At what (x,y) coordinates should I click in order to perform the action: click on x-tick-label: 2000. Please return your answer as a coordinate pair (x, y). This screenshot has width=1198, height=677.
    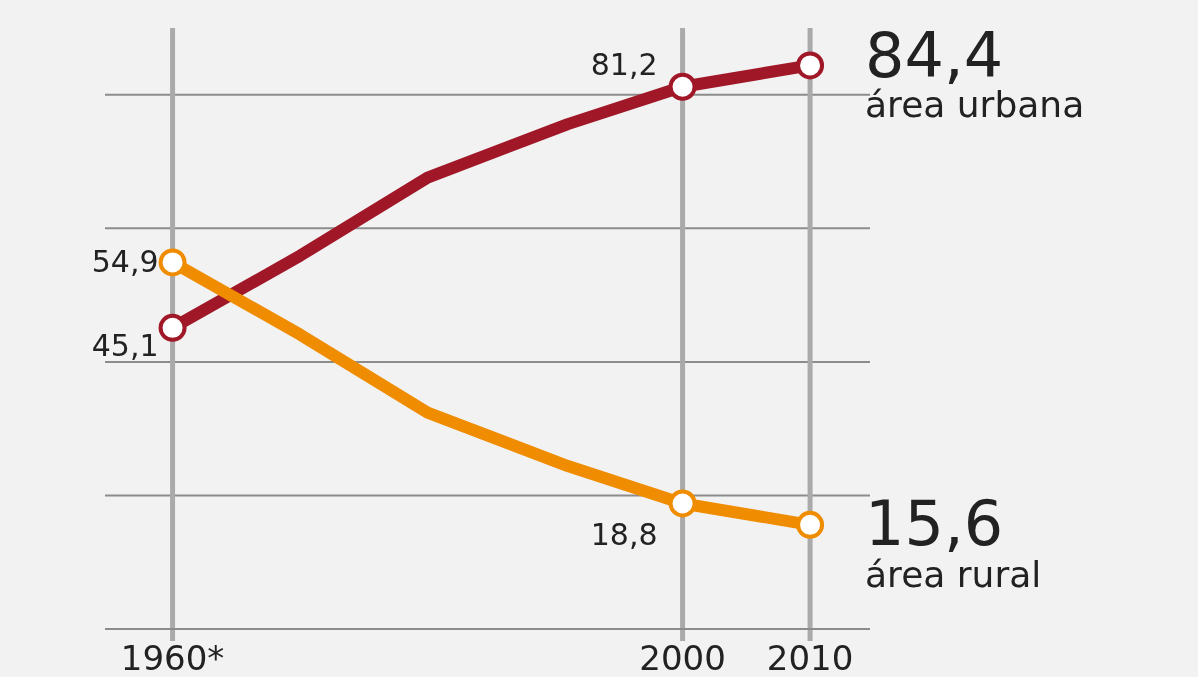
    Looking at the image, I should click on (682, 657).